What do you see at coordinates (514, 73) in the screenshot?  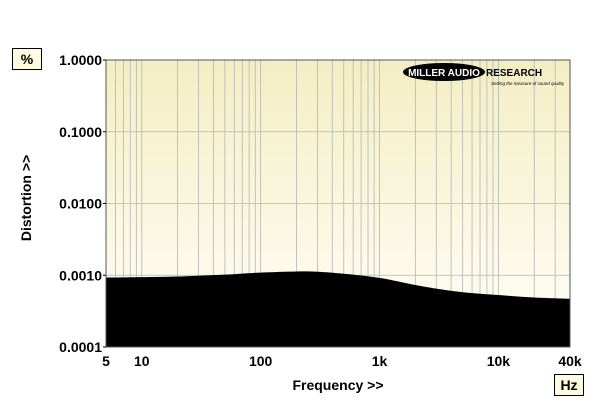 I see `logo-text-research: RESEARCH` at bounding box center [514, 73].